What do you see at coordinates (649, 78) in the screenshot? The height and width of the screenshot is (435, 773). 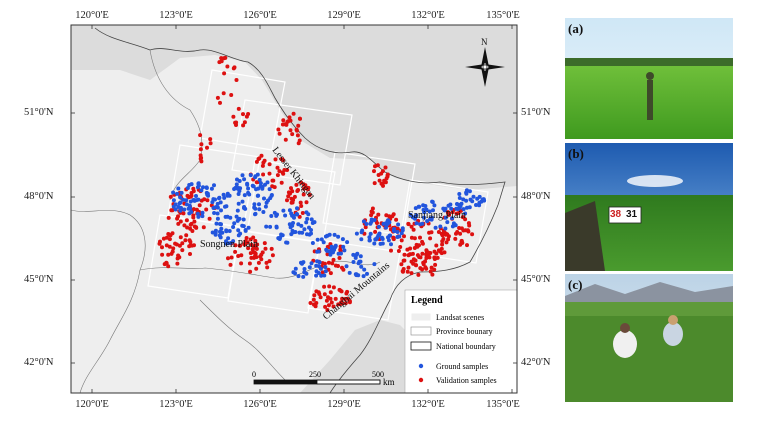 I see `photo-a-scene` at bounding box center [649, 78].